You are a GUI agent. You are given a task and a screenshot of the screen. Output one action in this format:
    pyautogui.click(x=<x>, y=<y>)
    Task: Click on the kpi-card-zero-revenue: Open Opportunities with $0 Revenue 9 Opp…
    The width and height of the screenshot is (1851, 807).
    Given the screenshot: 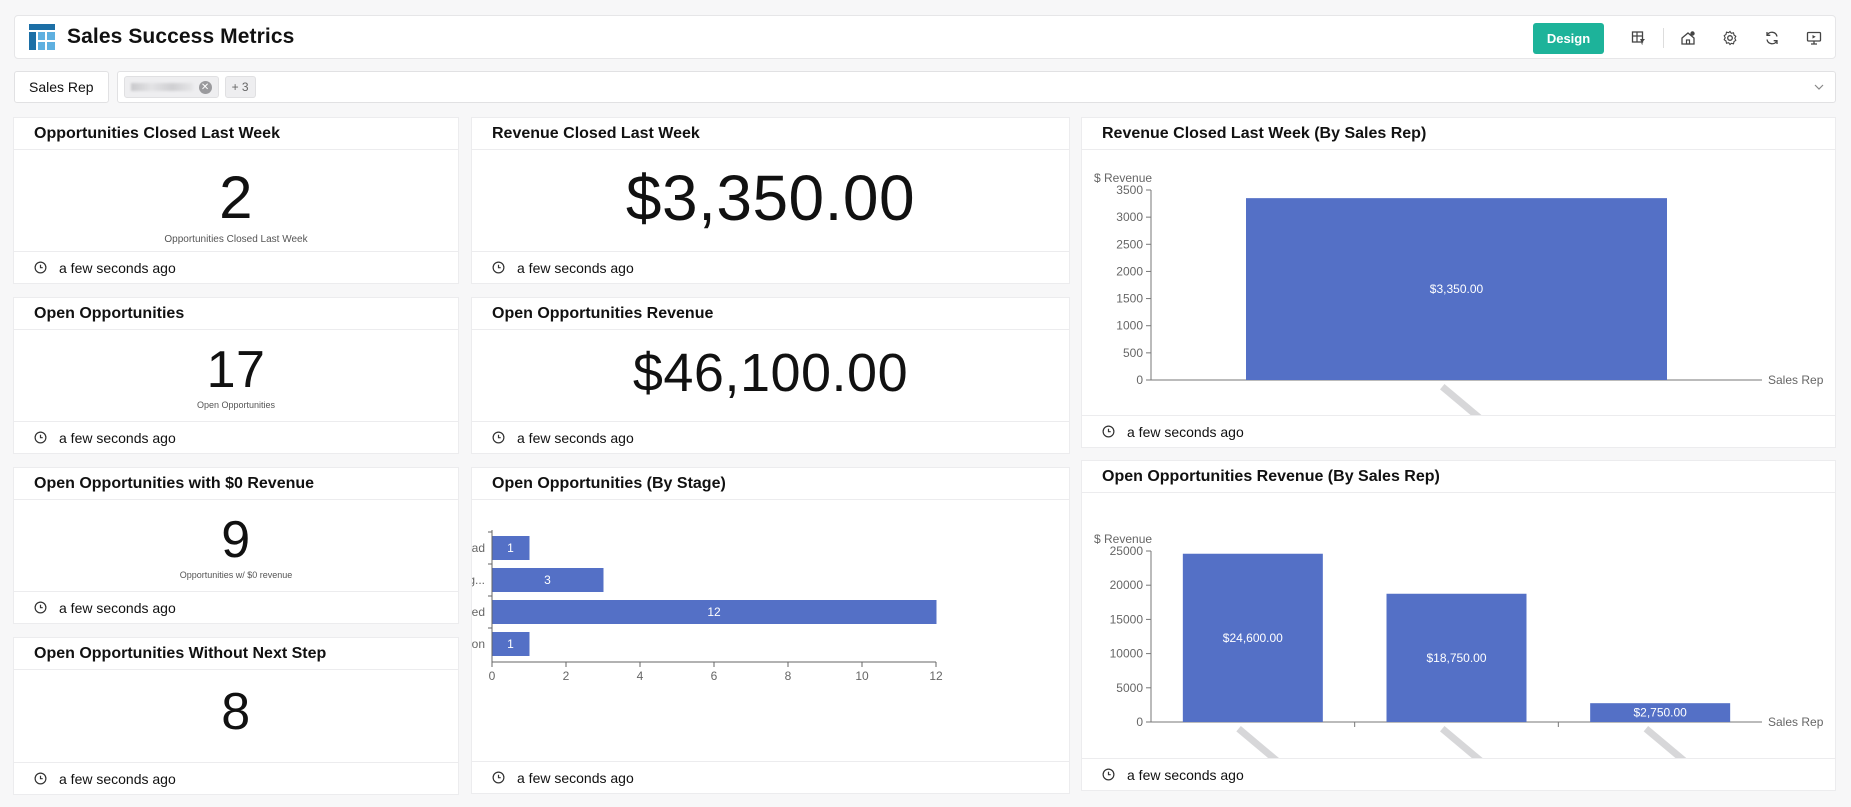 What is the action you would take?
    pyautogui.click(x=236, y=545)
    